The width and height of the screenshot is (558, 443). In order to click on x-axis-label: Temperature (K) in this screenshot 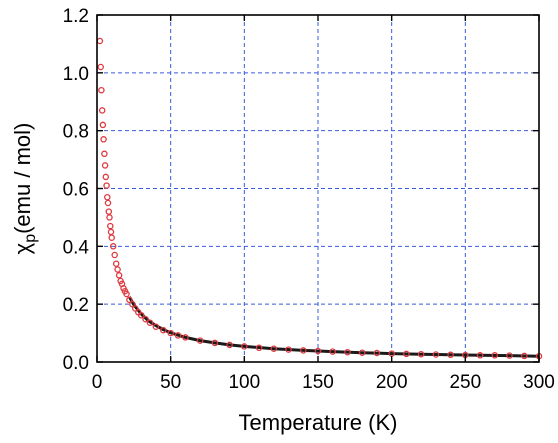, I will do `click(318, 422)`.